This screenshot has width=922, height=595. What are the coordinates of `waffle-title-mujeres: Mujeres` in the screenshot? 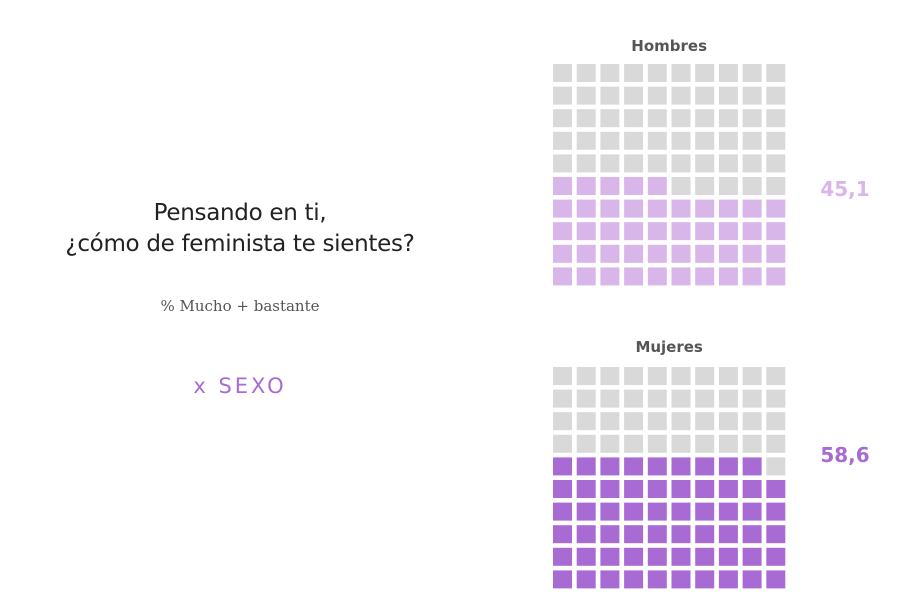 It's located at (668, 347).